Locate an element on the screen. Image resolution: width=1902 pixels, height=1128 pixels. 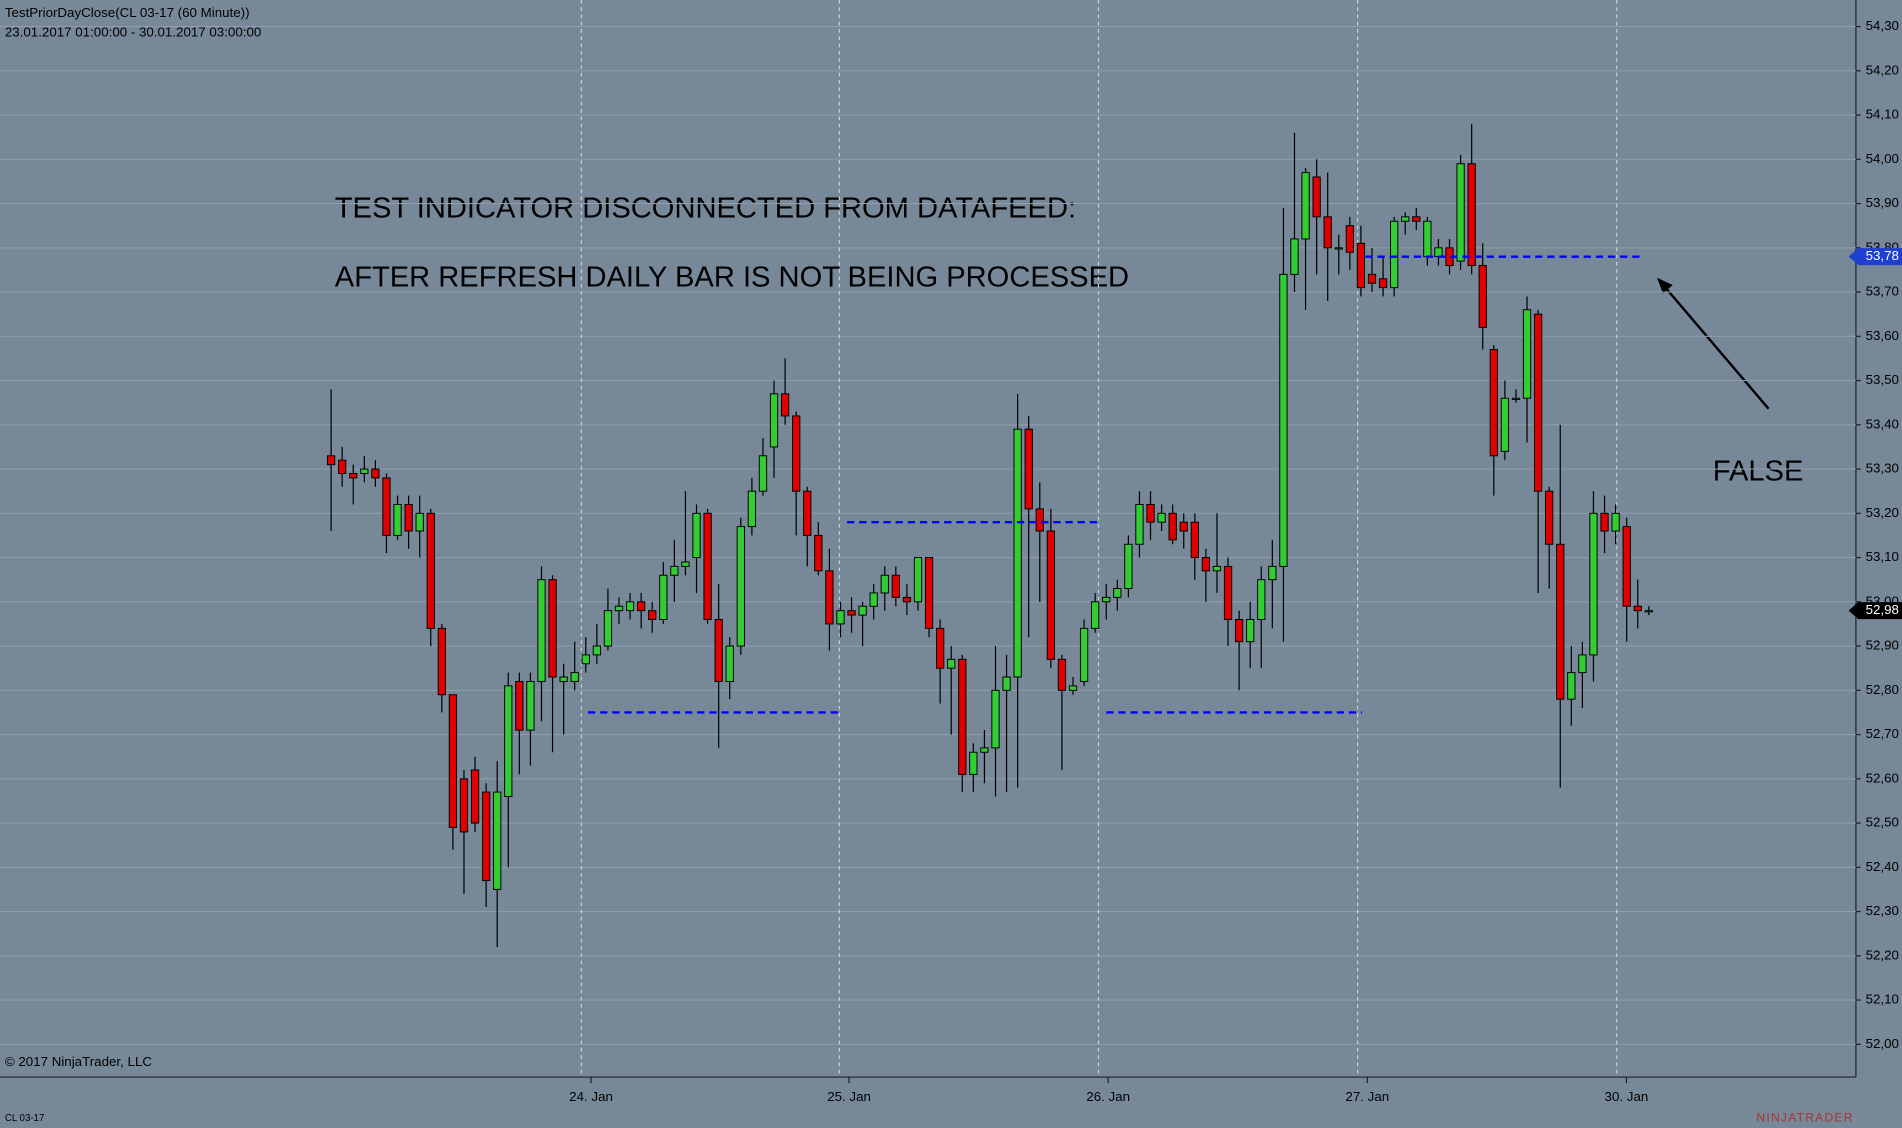
price-marker-label: 53,78 is located at coordinates (1882, 255).